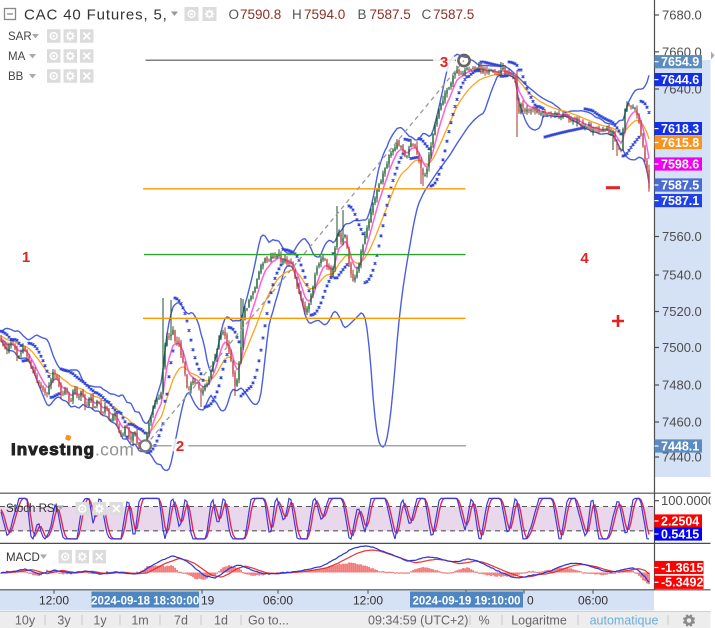 This screenshot has height=628, width=715. I want to click on svg-text: SAR, so click(20, 37).